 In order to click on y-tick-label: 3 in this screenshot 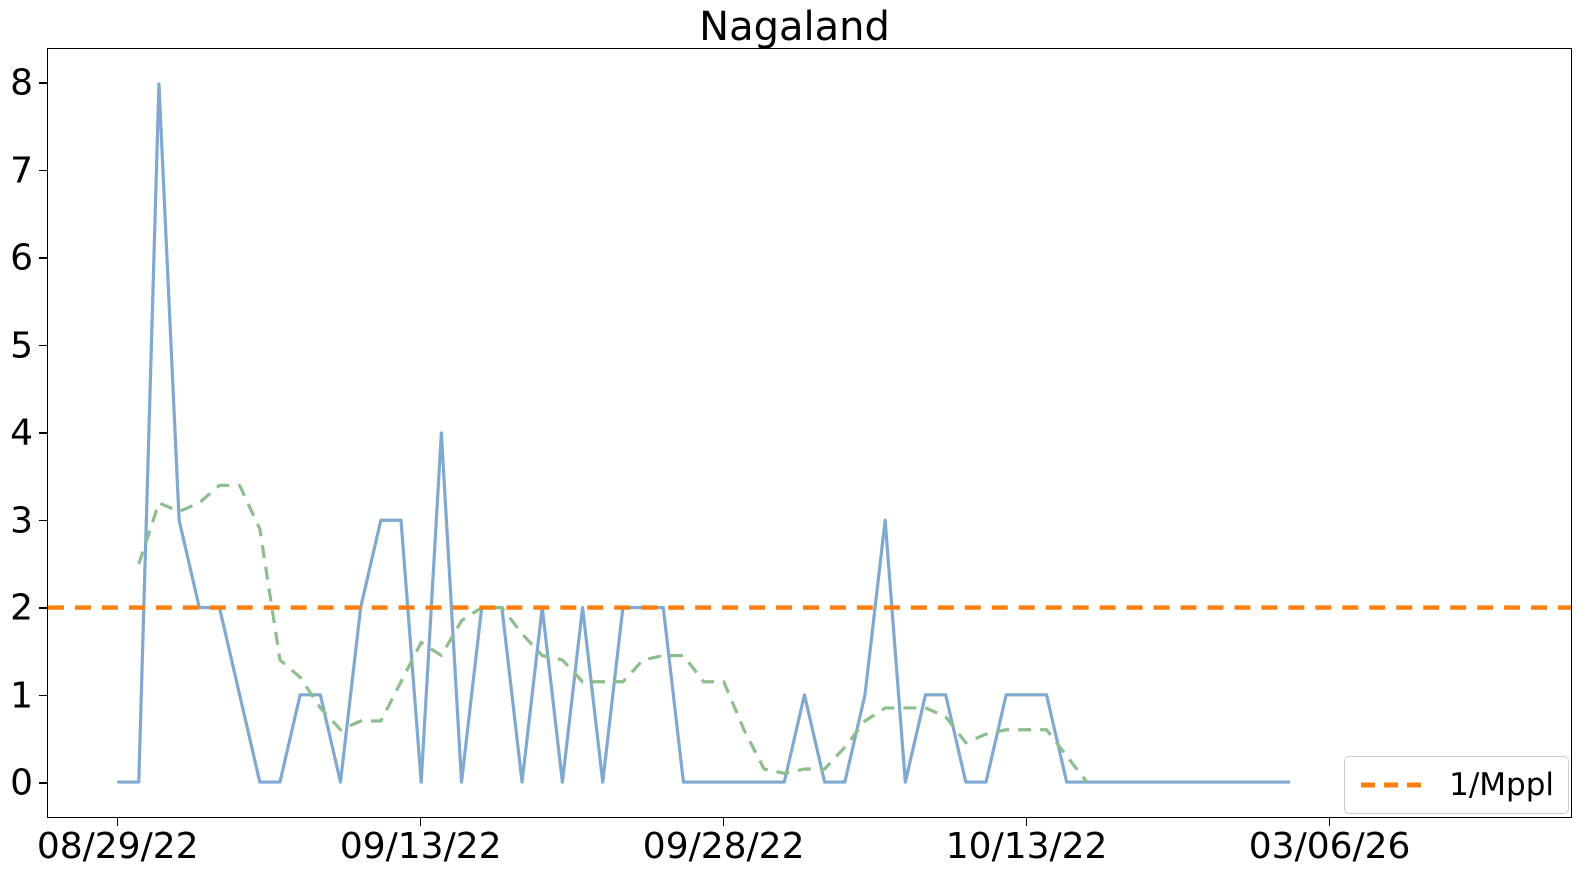, I will do `click(21, 520)`.